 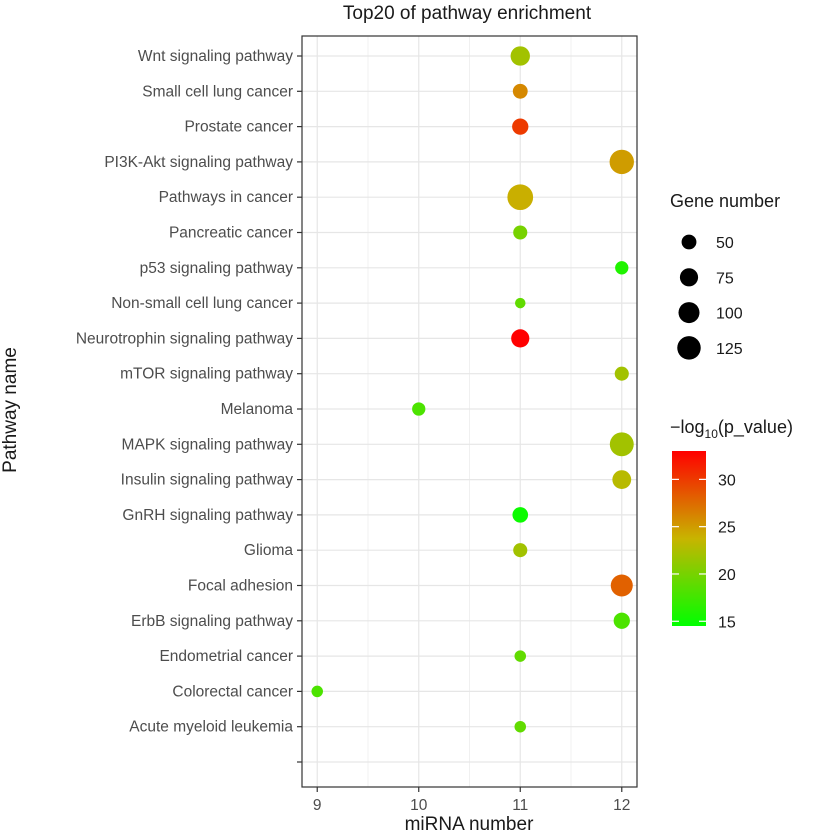 What do you see at coordinates (207, 515) in the screenshot?
I see `y-tick-label: GnRH signaling pathway` at bounding box center [207, 515].